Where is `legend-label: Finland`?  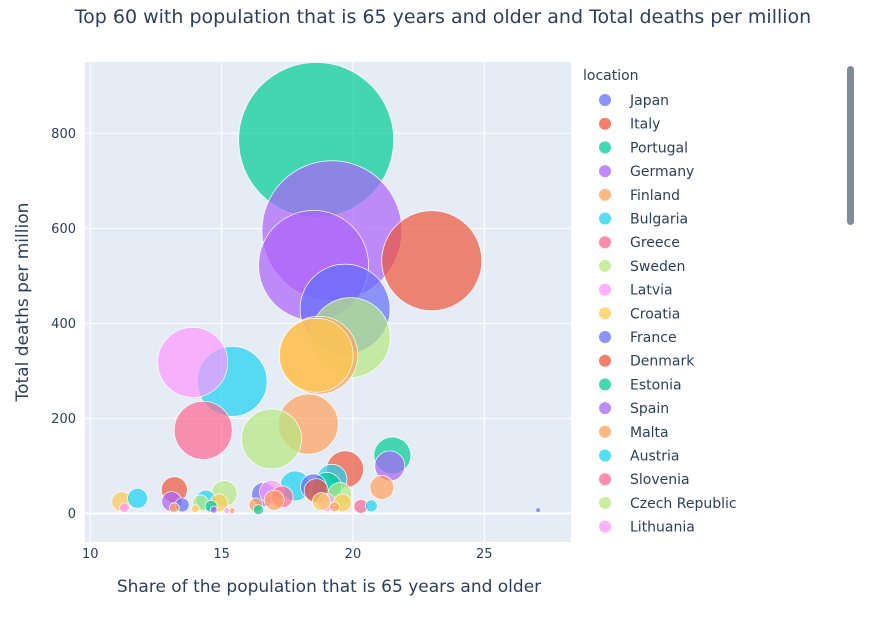 legend-label: Finland is located at coordinates (655, 196).